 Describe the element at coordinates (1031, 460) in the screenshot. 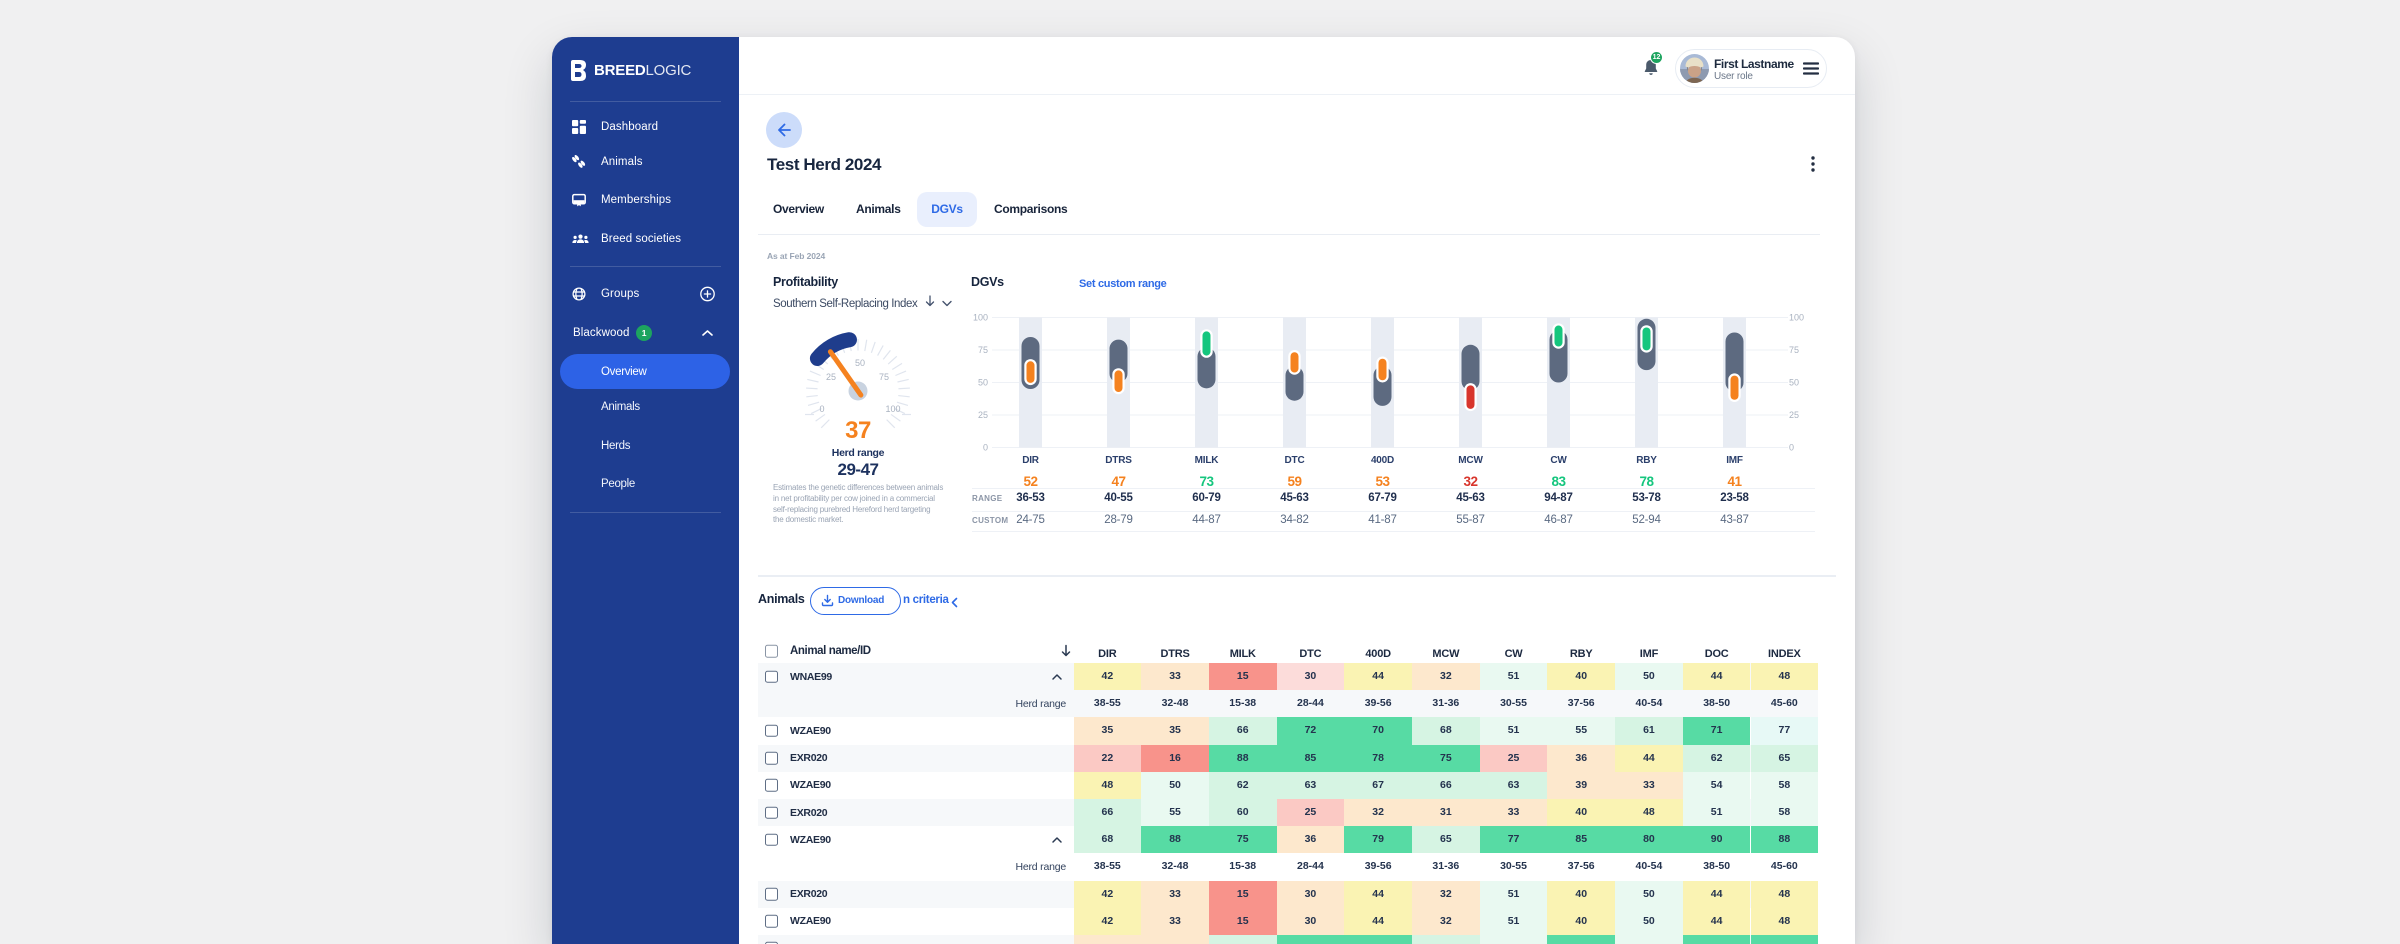

I see `svg-text: DIR` at that location.